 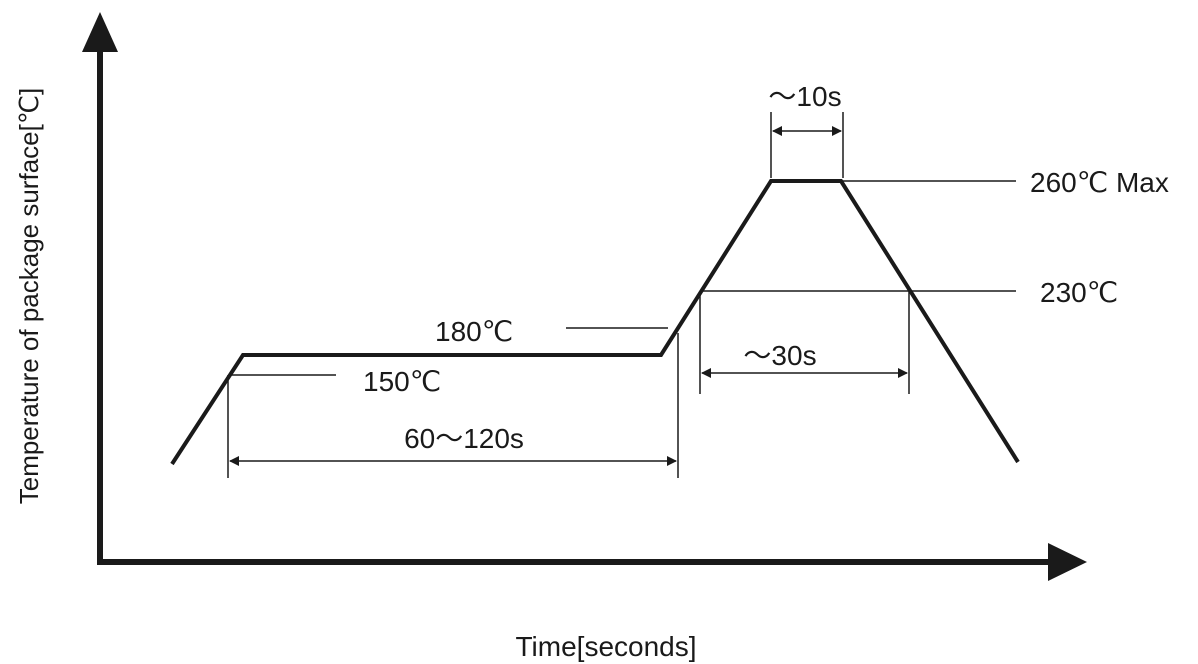 I want to click on y-axis-title: Temperature of package surface[℃], so click(x=29, y=296).